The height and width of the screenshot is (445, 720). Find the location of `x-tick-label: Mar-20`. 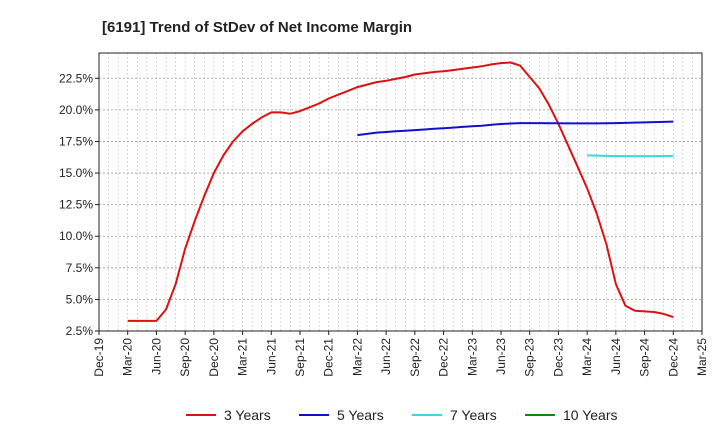

x-tick-label: Mar-20 is located at coordinates (128, 357).